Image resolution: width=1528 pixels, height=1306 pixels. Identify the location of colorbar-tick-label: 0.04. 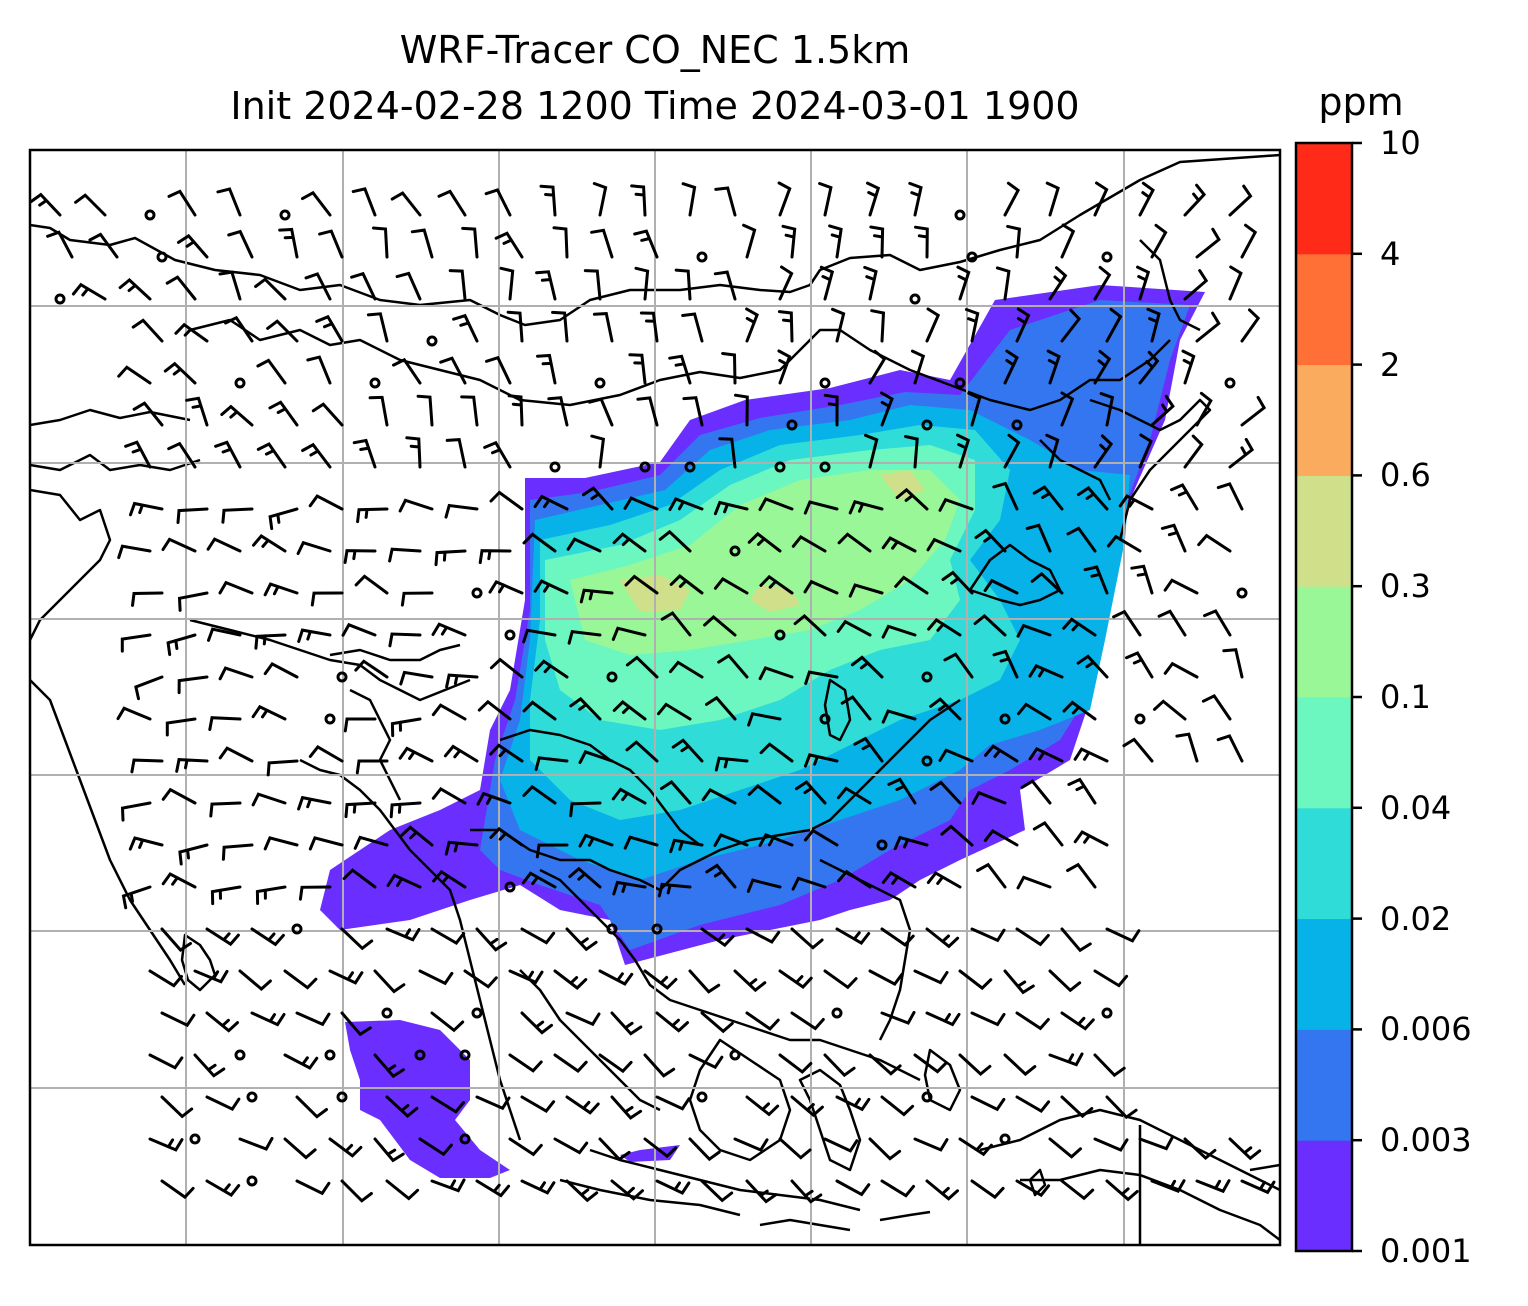
(1416, 807).